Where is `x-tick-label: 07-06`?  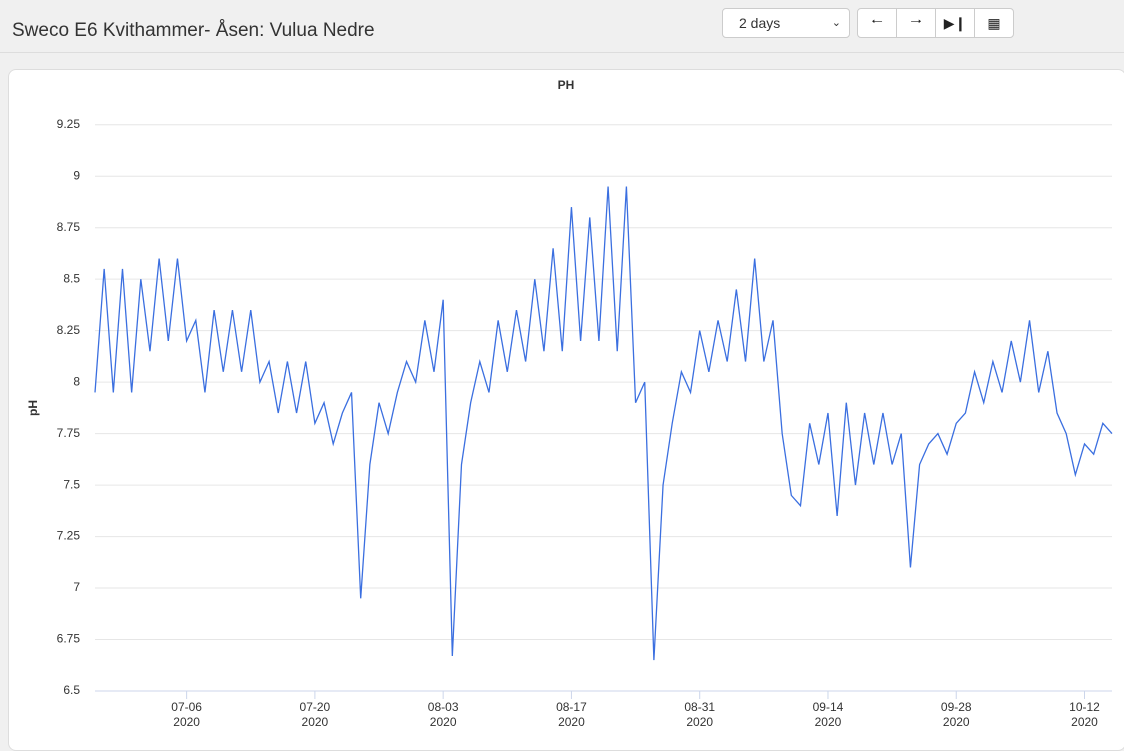 x-tick-label: 07-06 is located at coordinates (186, 707).